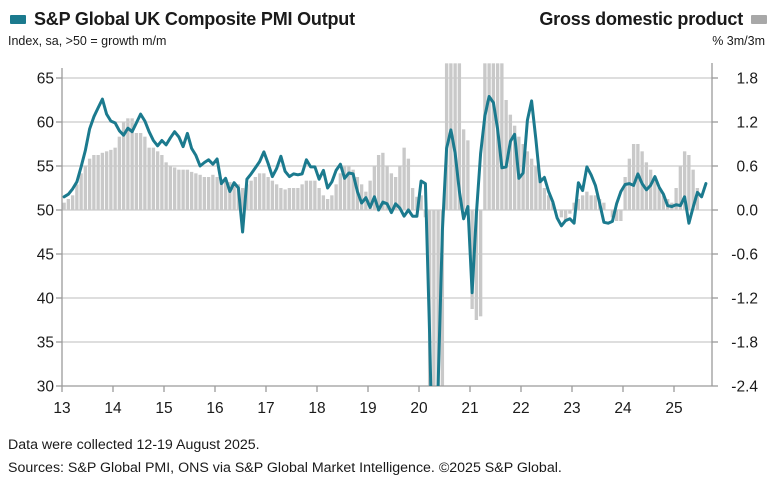 This screenshot has height=488, width=775. What do you see at coordinates (45, 343) in the screenshot?
I see `svg-text: 35` at bounding box center [45, 343].